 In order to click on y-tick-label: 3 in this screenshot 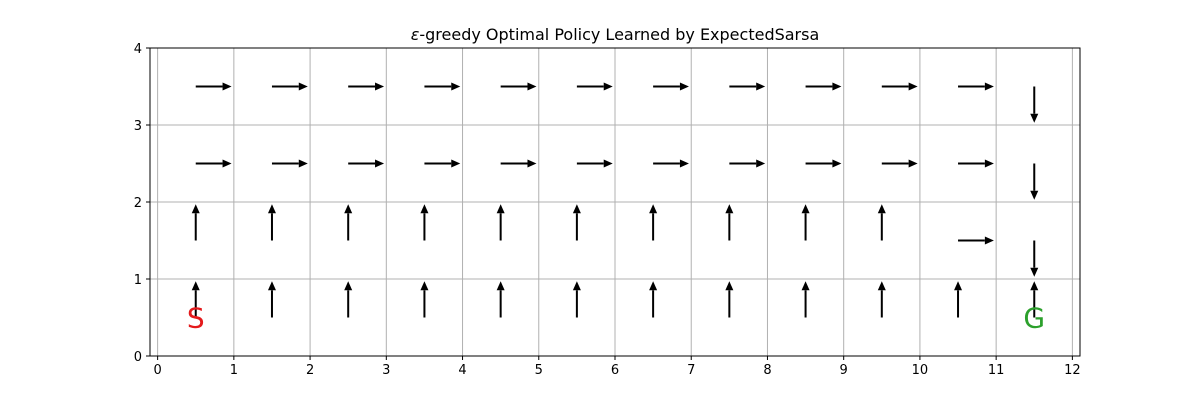, I will do `click(138, 126)`.